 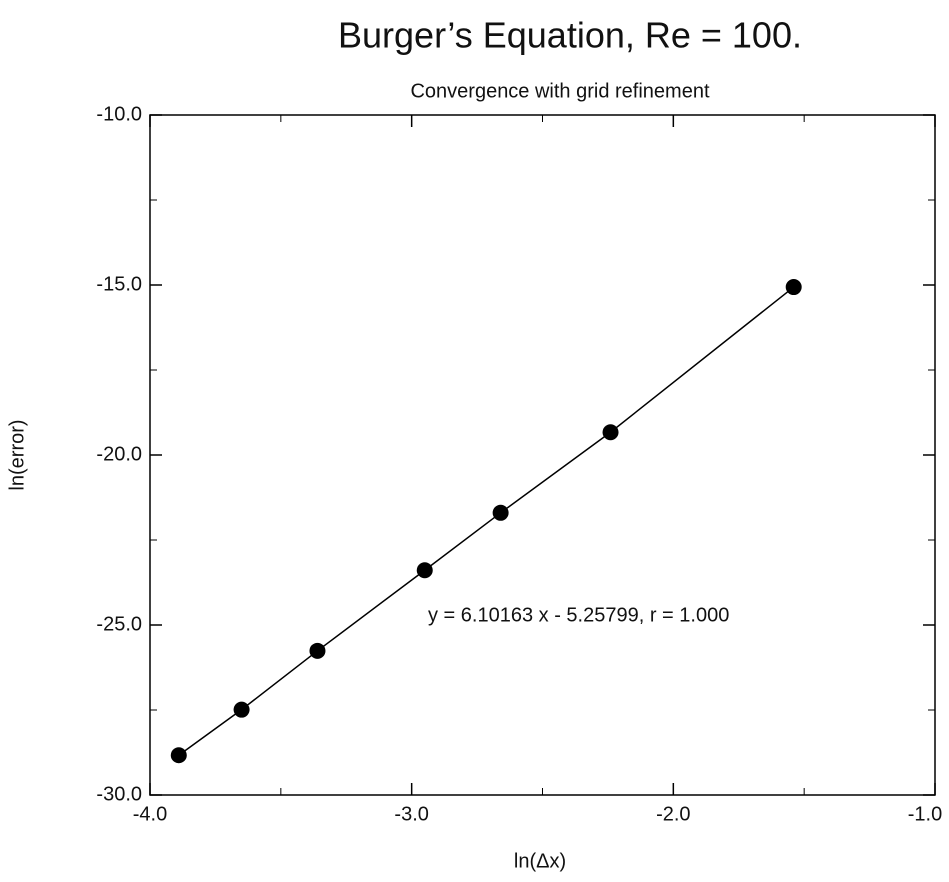 What do you see at coordinates (540, 861) in the screenshot?
I see `x-axis-label: ln(Δx)` at bounding box center [540, 861].